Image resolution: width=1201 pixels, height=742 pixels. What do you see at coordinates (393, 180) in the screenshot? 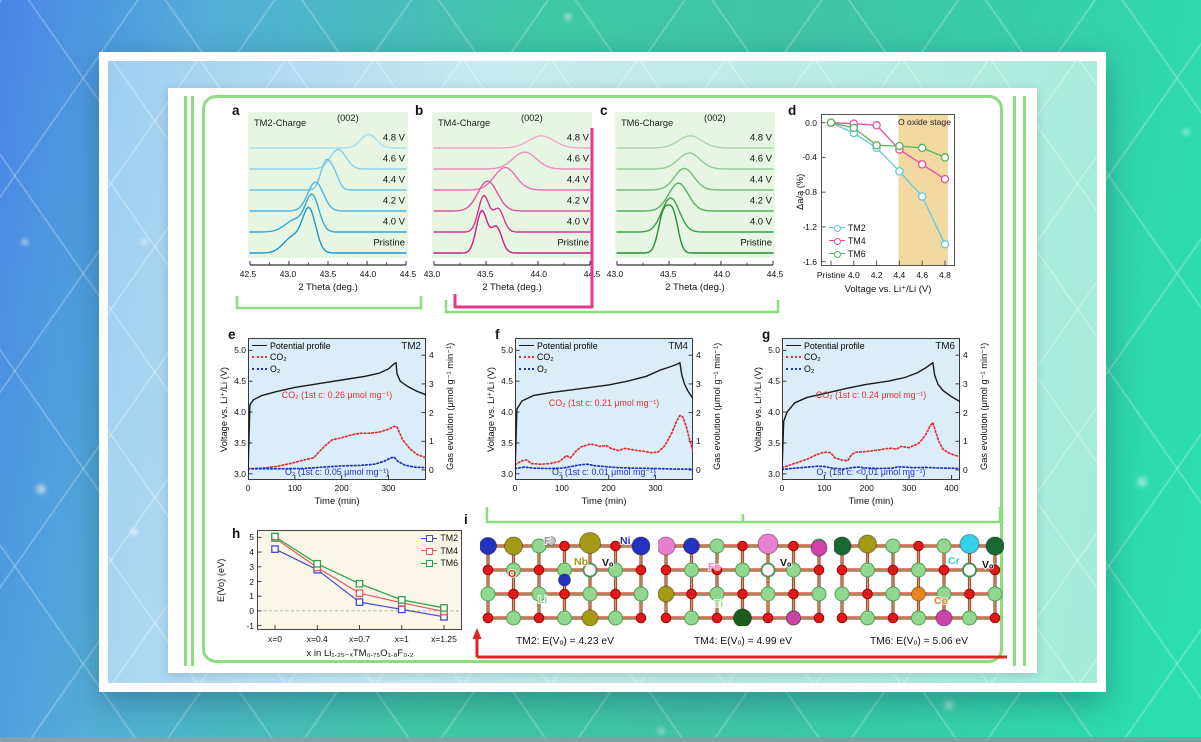
I see `tick-label: 4.4 V` at bounding box center [393, 180].